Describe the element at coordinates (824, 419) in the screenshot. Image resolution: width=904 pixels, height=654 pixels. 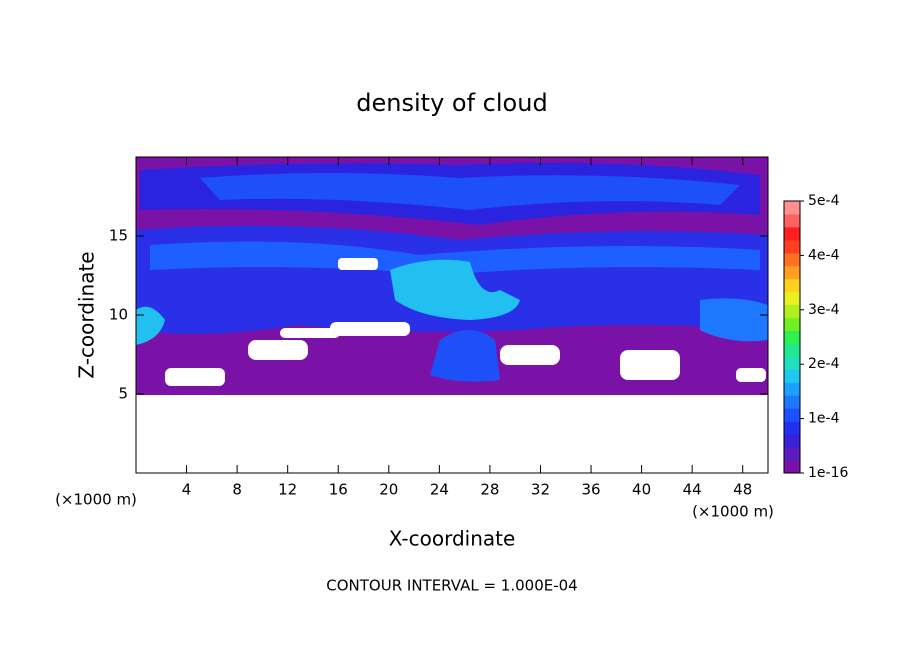
I see `colorbar-tick-label: 1e-4` at that location.